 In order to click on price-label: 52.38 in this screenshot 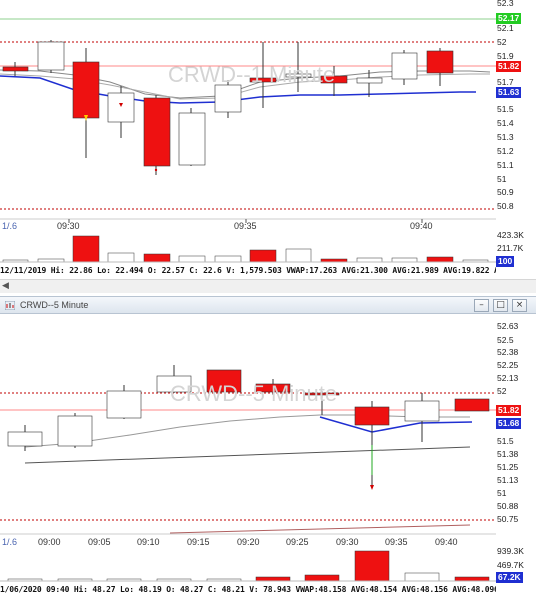, I will do `click(508, 352)`.